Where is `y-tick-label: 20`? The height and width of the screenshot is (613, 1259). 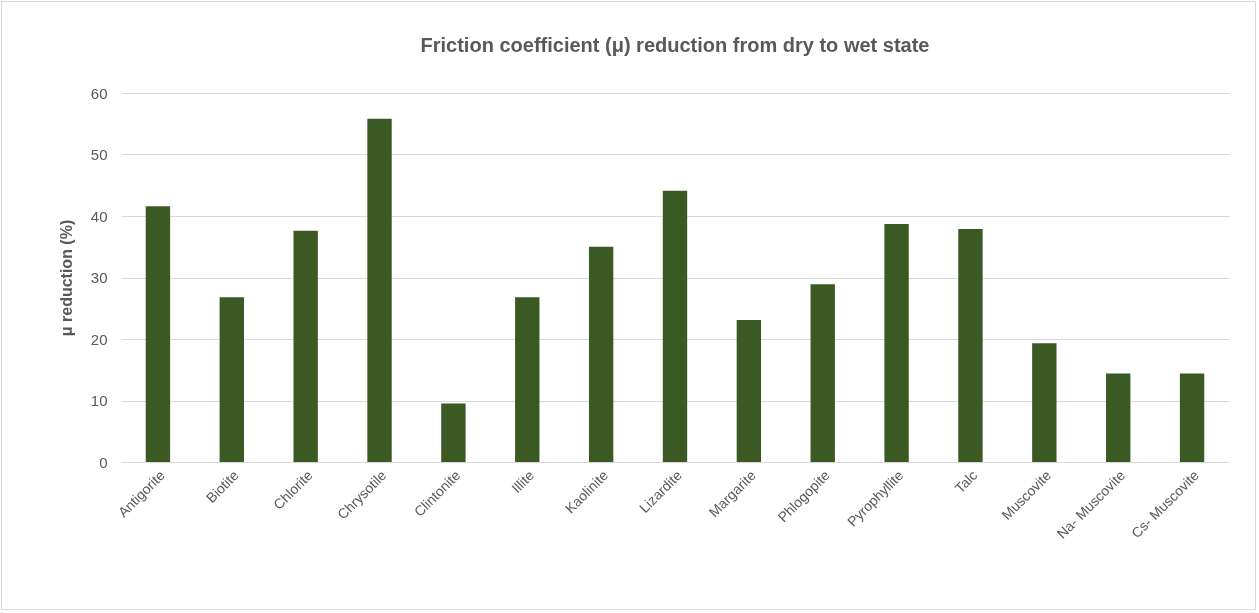 y-tick-label: 20 is located at coordinates (99, 339).